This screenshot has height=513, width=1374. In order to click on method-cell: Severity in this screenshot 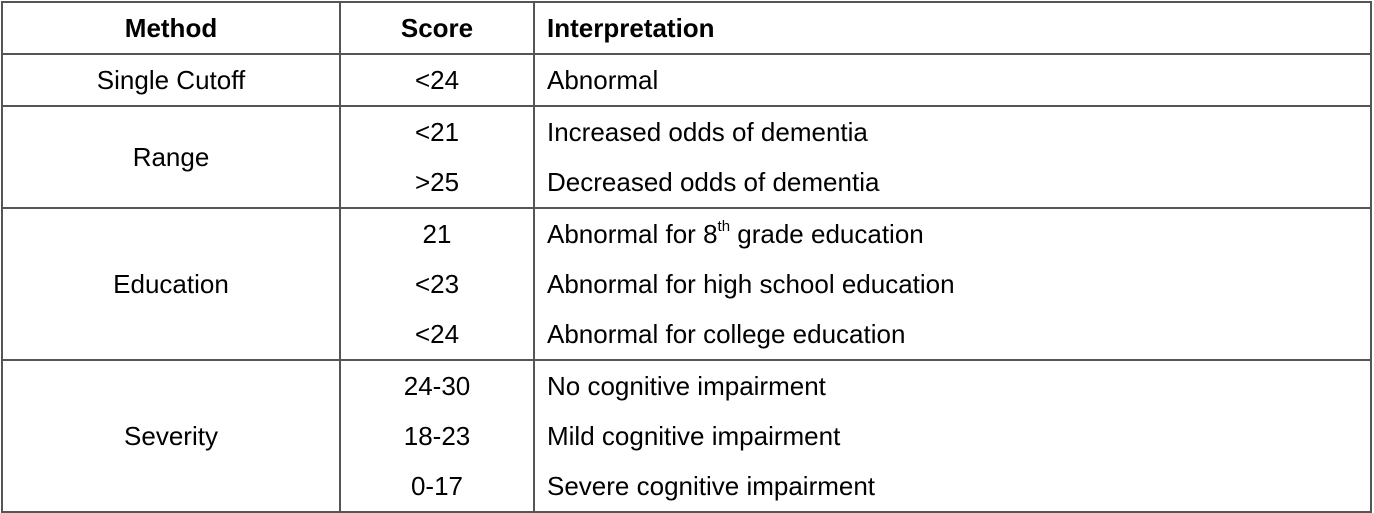, I will do `click(171, 436)`.